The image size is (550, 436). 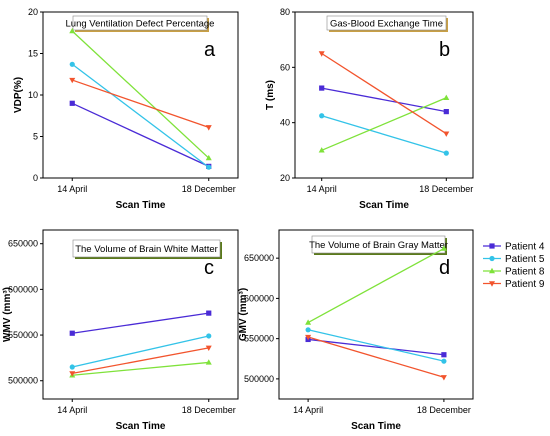 What do you see at coordinates (285, 123) in the screenshot?
I see `y-tick-label: 40` at bounding box center [285, 123].